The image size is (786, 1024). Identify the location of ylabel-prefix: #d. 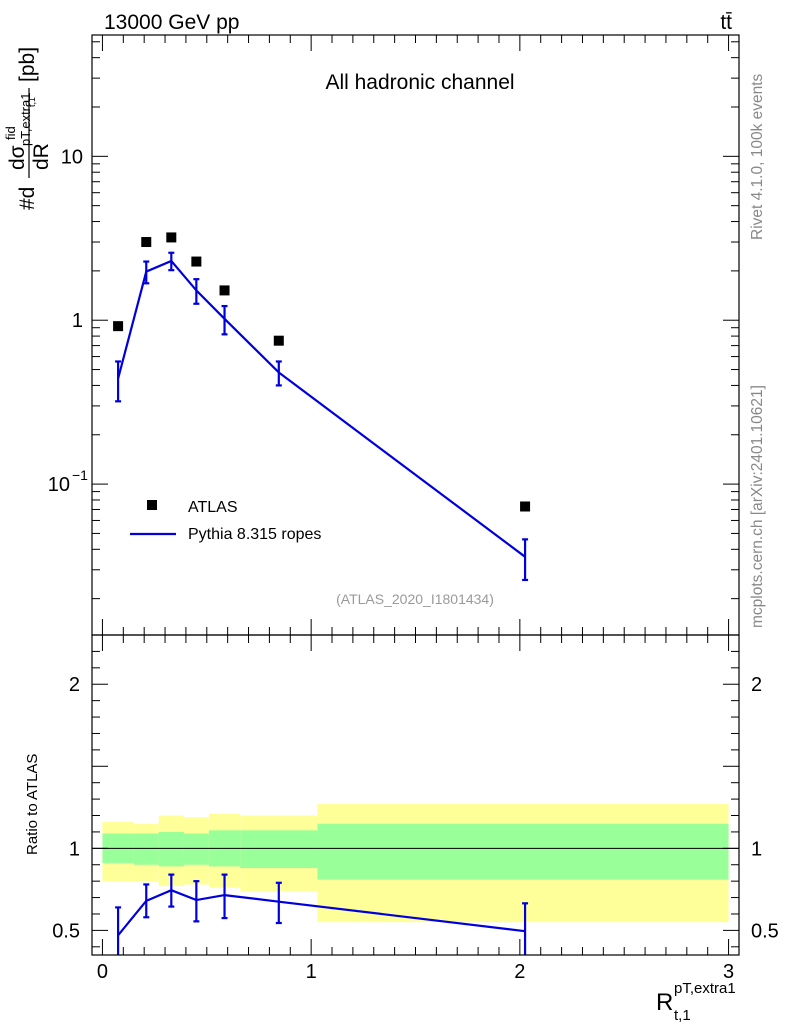
(27, 198).